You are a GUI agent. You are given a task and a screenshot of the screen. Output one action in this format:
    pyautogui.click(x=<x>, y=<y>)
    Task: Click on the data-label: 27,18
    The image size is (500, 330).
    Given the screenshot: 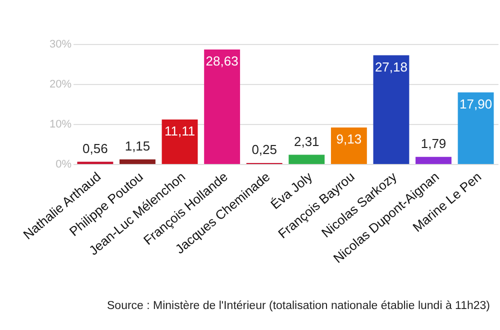 What is the action you would take?
    pyautogui.click(x=391, y=66)
    